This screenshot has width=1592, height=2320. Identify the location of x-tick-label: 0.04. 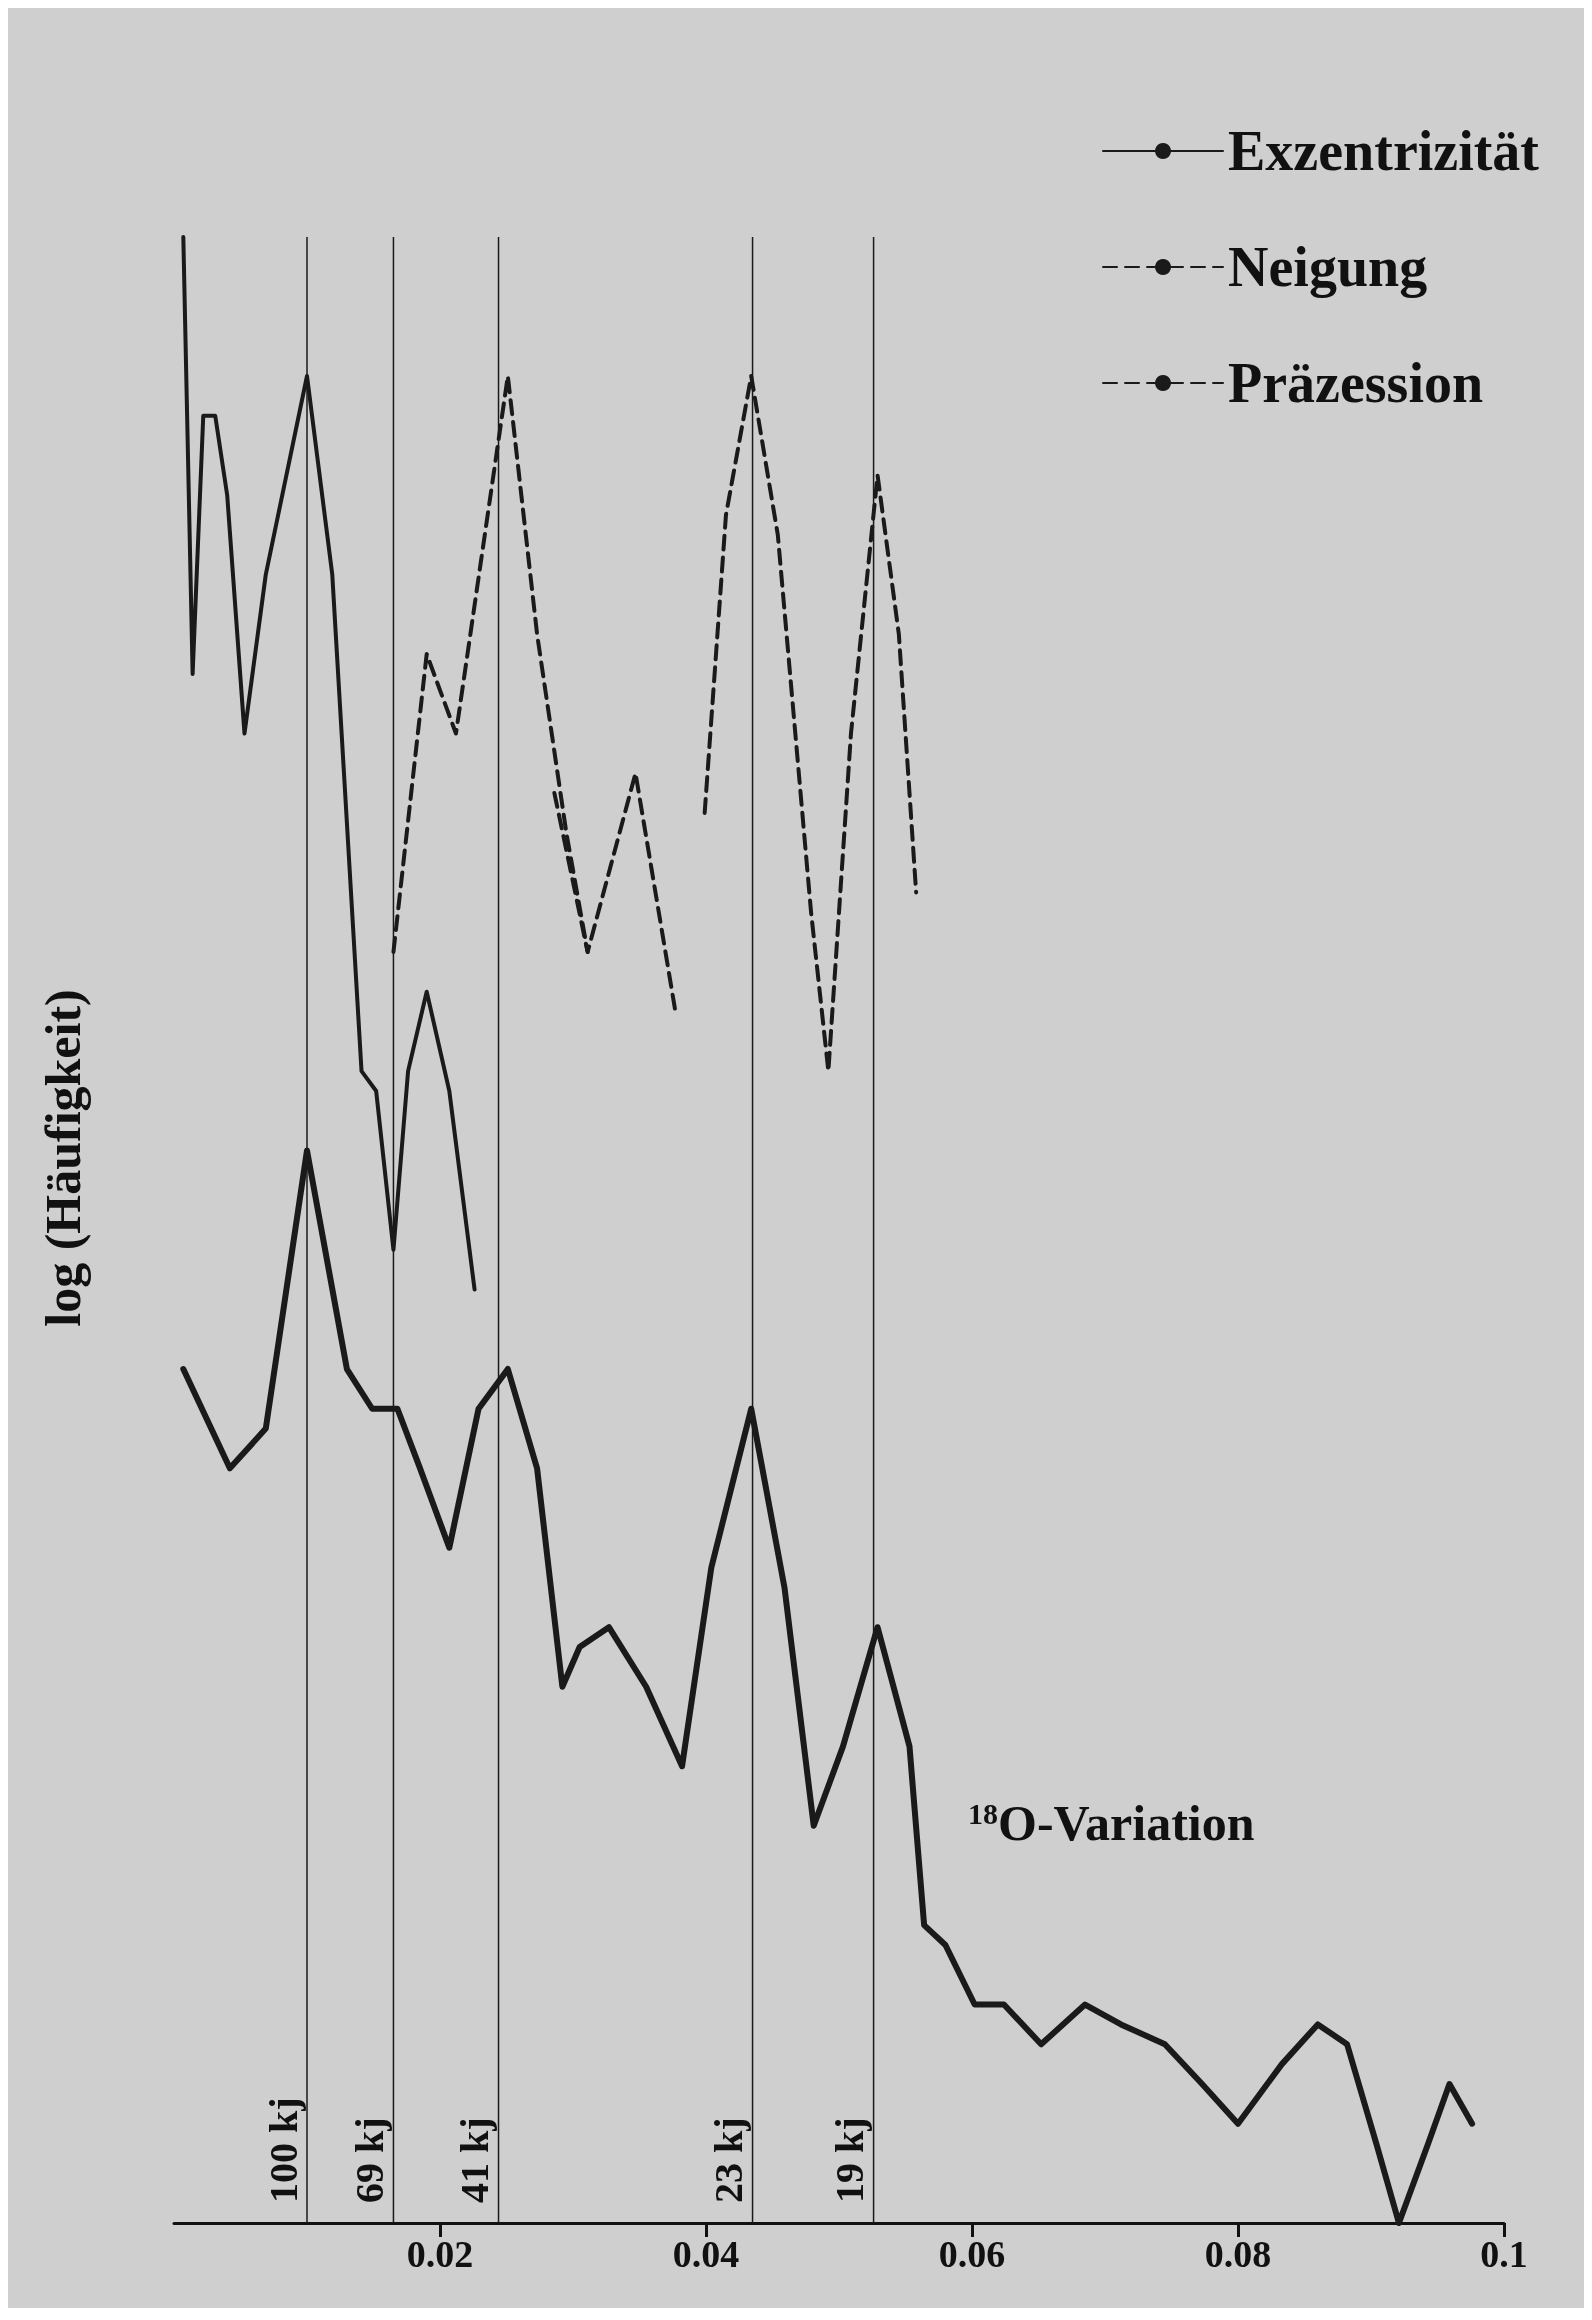
(706, 2254).